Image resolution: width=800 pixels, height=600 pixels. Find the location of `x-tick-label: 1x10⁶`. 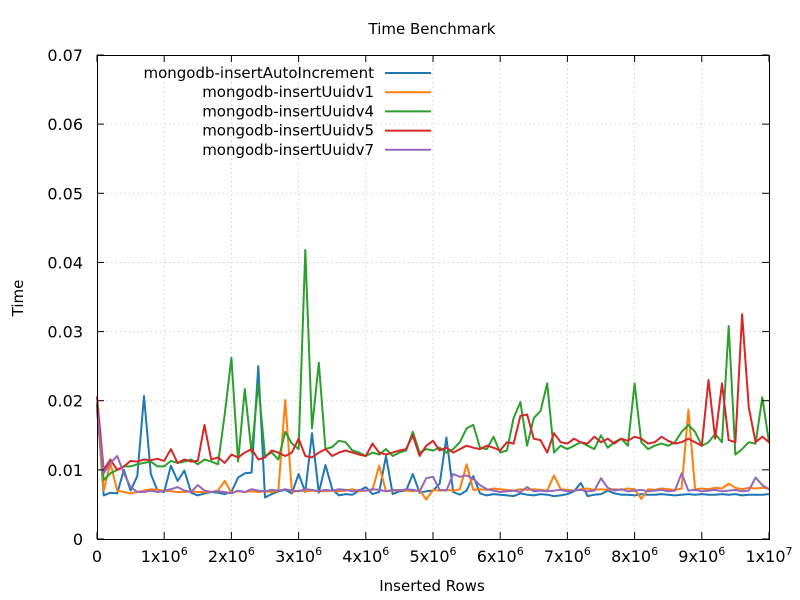

x-tick-label: 1x10⁶ is located at coordinates (164, 555).